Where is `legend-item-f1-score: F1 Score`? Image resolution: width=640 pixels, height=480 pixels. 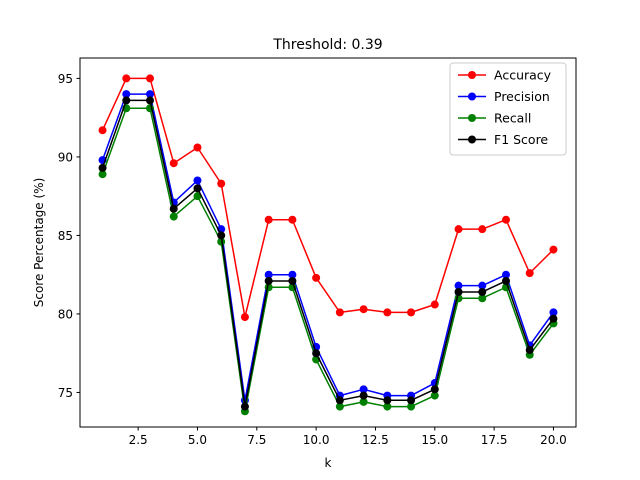
legend-item-f1-score: F1 Score is located at coordinates (503, 139).